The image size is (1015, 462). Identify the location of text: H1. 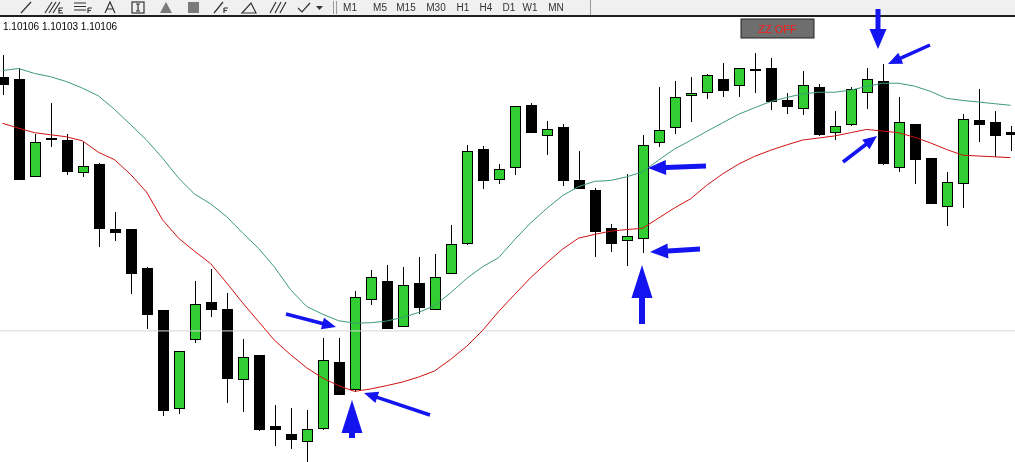
(463, 7).